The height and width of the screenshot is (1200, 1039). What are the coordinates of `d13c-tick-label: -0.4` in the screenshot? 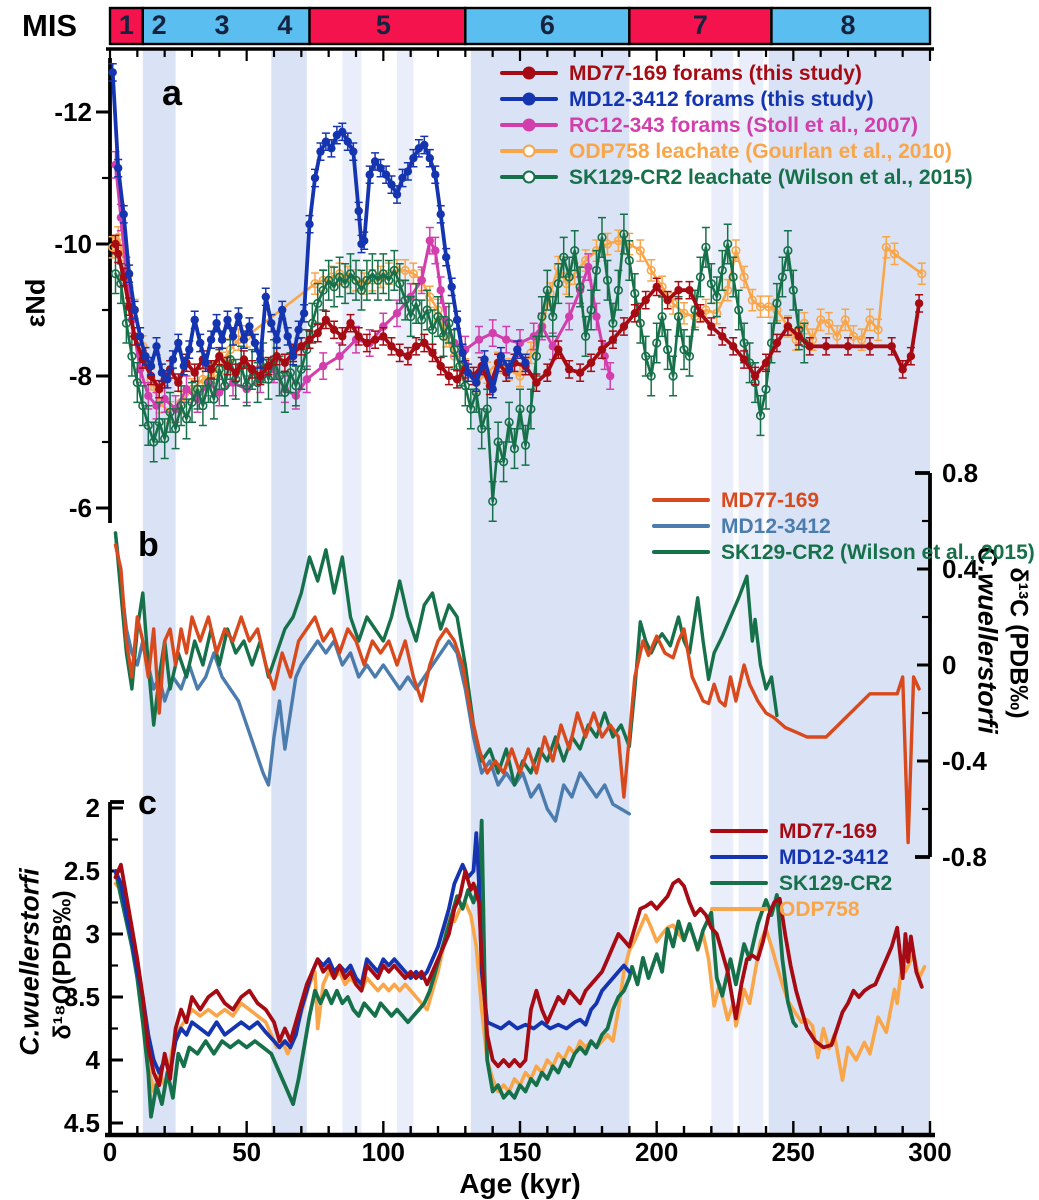 It's located at (964, 761).